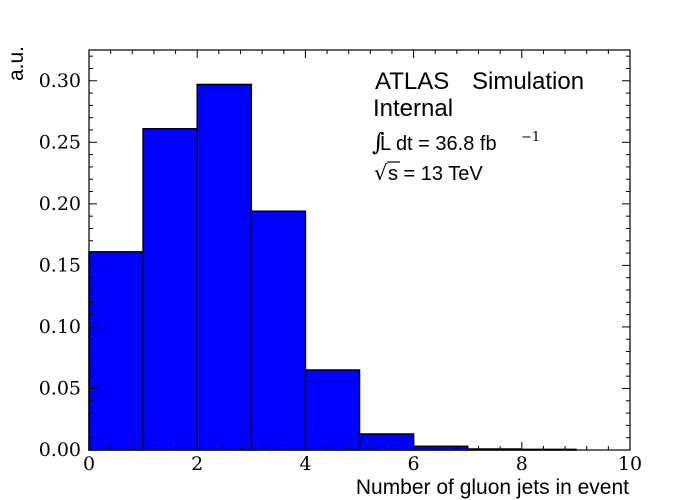  What do you see at coordinates (412, 81) in the screenshot?
I see `atlas-label: ATLAS` at bounding box center [412, 81].